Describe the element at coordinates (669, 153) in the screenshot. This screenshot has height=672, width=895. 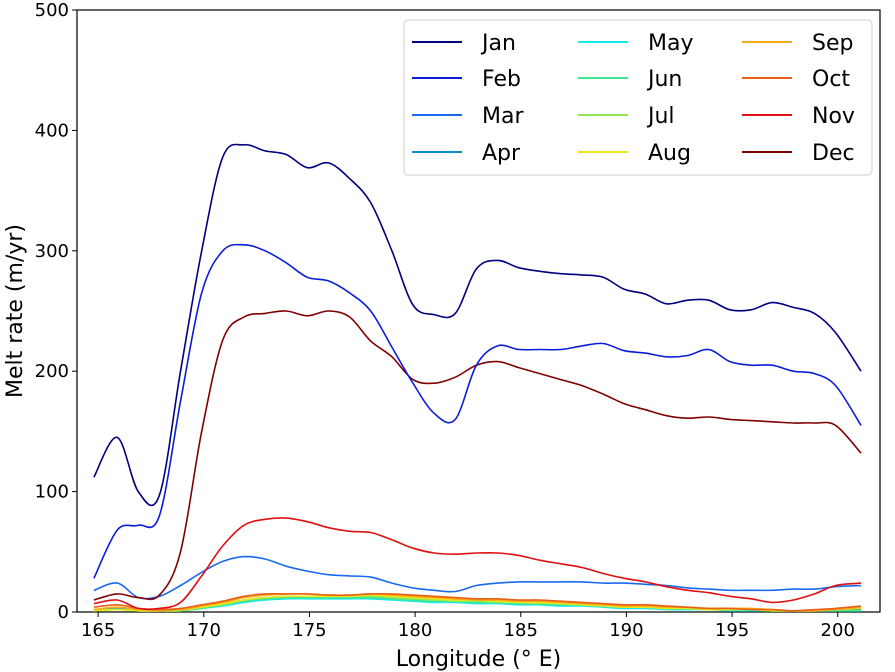
I see `legend-label: Aug` at that location.